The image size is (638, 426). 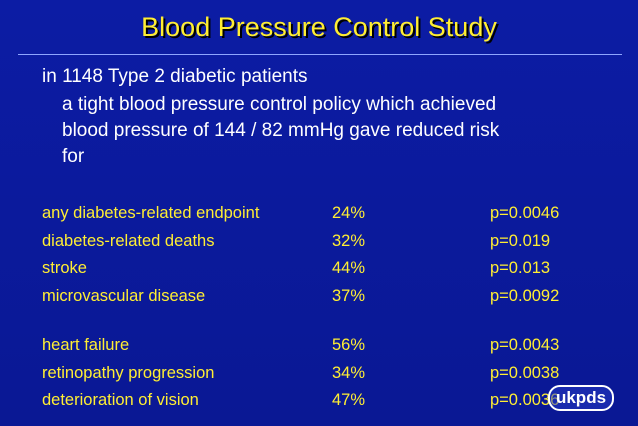 I want to click on intro-line: in 1148 Type 2 diabetic patients, so click(x=175, y=76).